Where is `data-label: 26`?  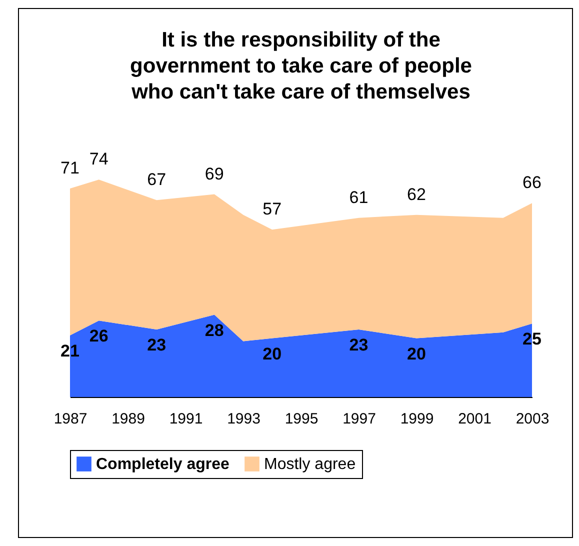
data-label: 26 is located at coordinates (98, 336).